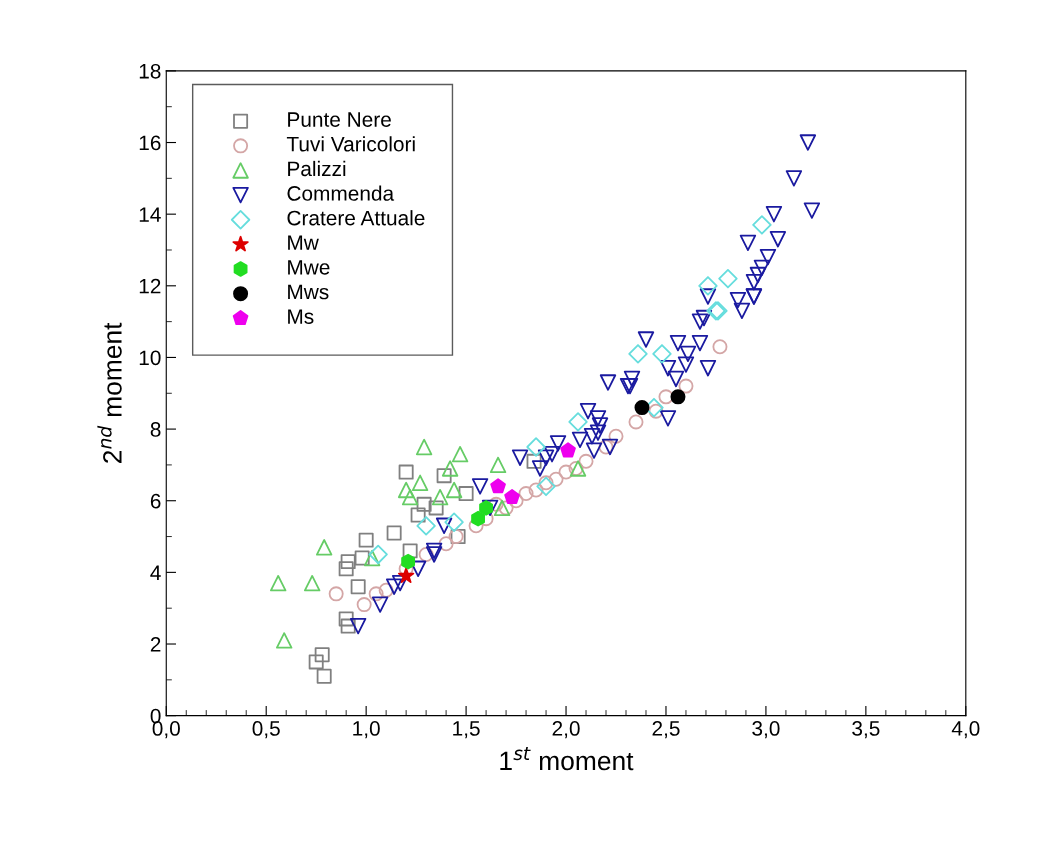 This screenshot has width=1059, height=854. I want to click on x-tick-label: 3,5, so click(866, 730).